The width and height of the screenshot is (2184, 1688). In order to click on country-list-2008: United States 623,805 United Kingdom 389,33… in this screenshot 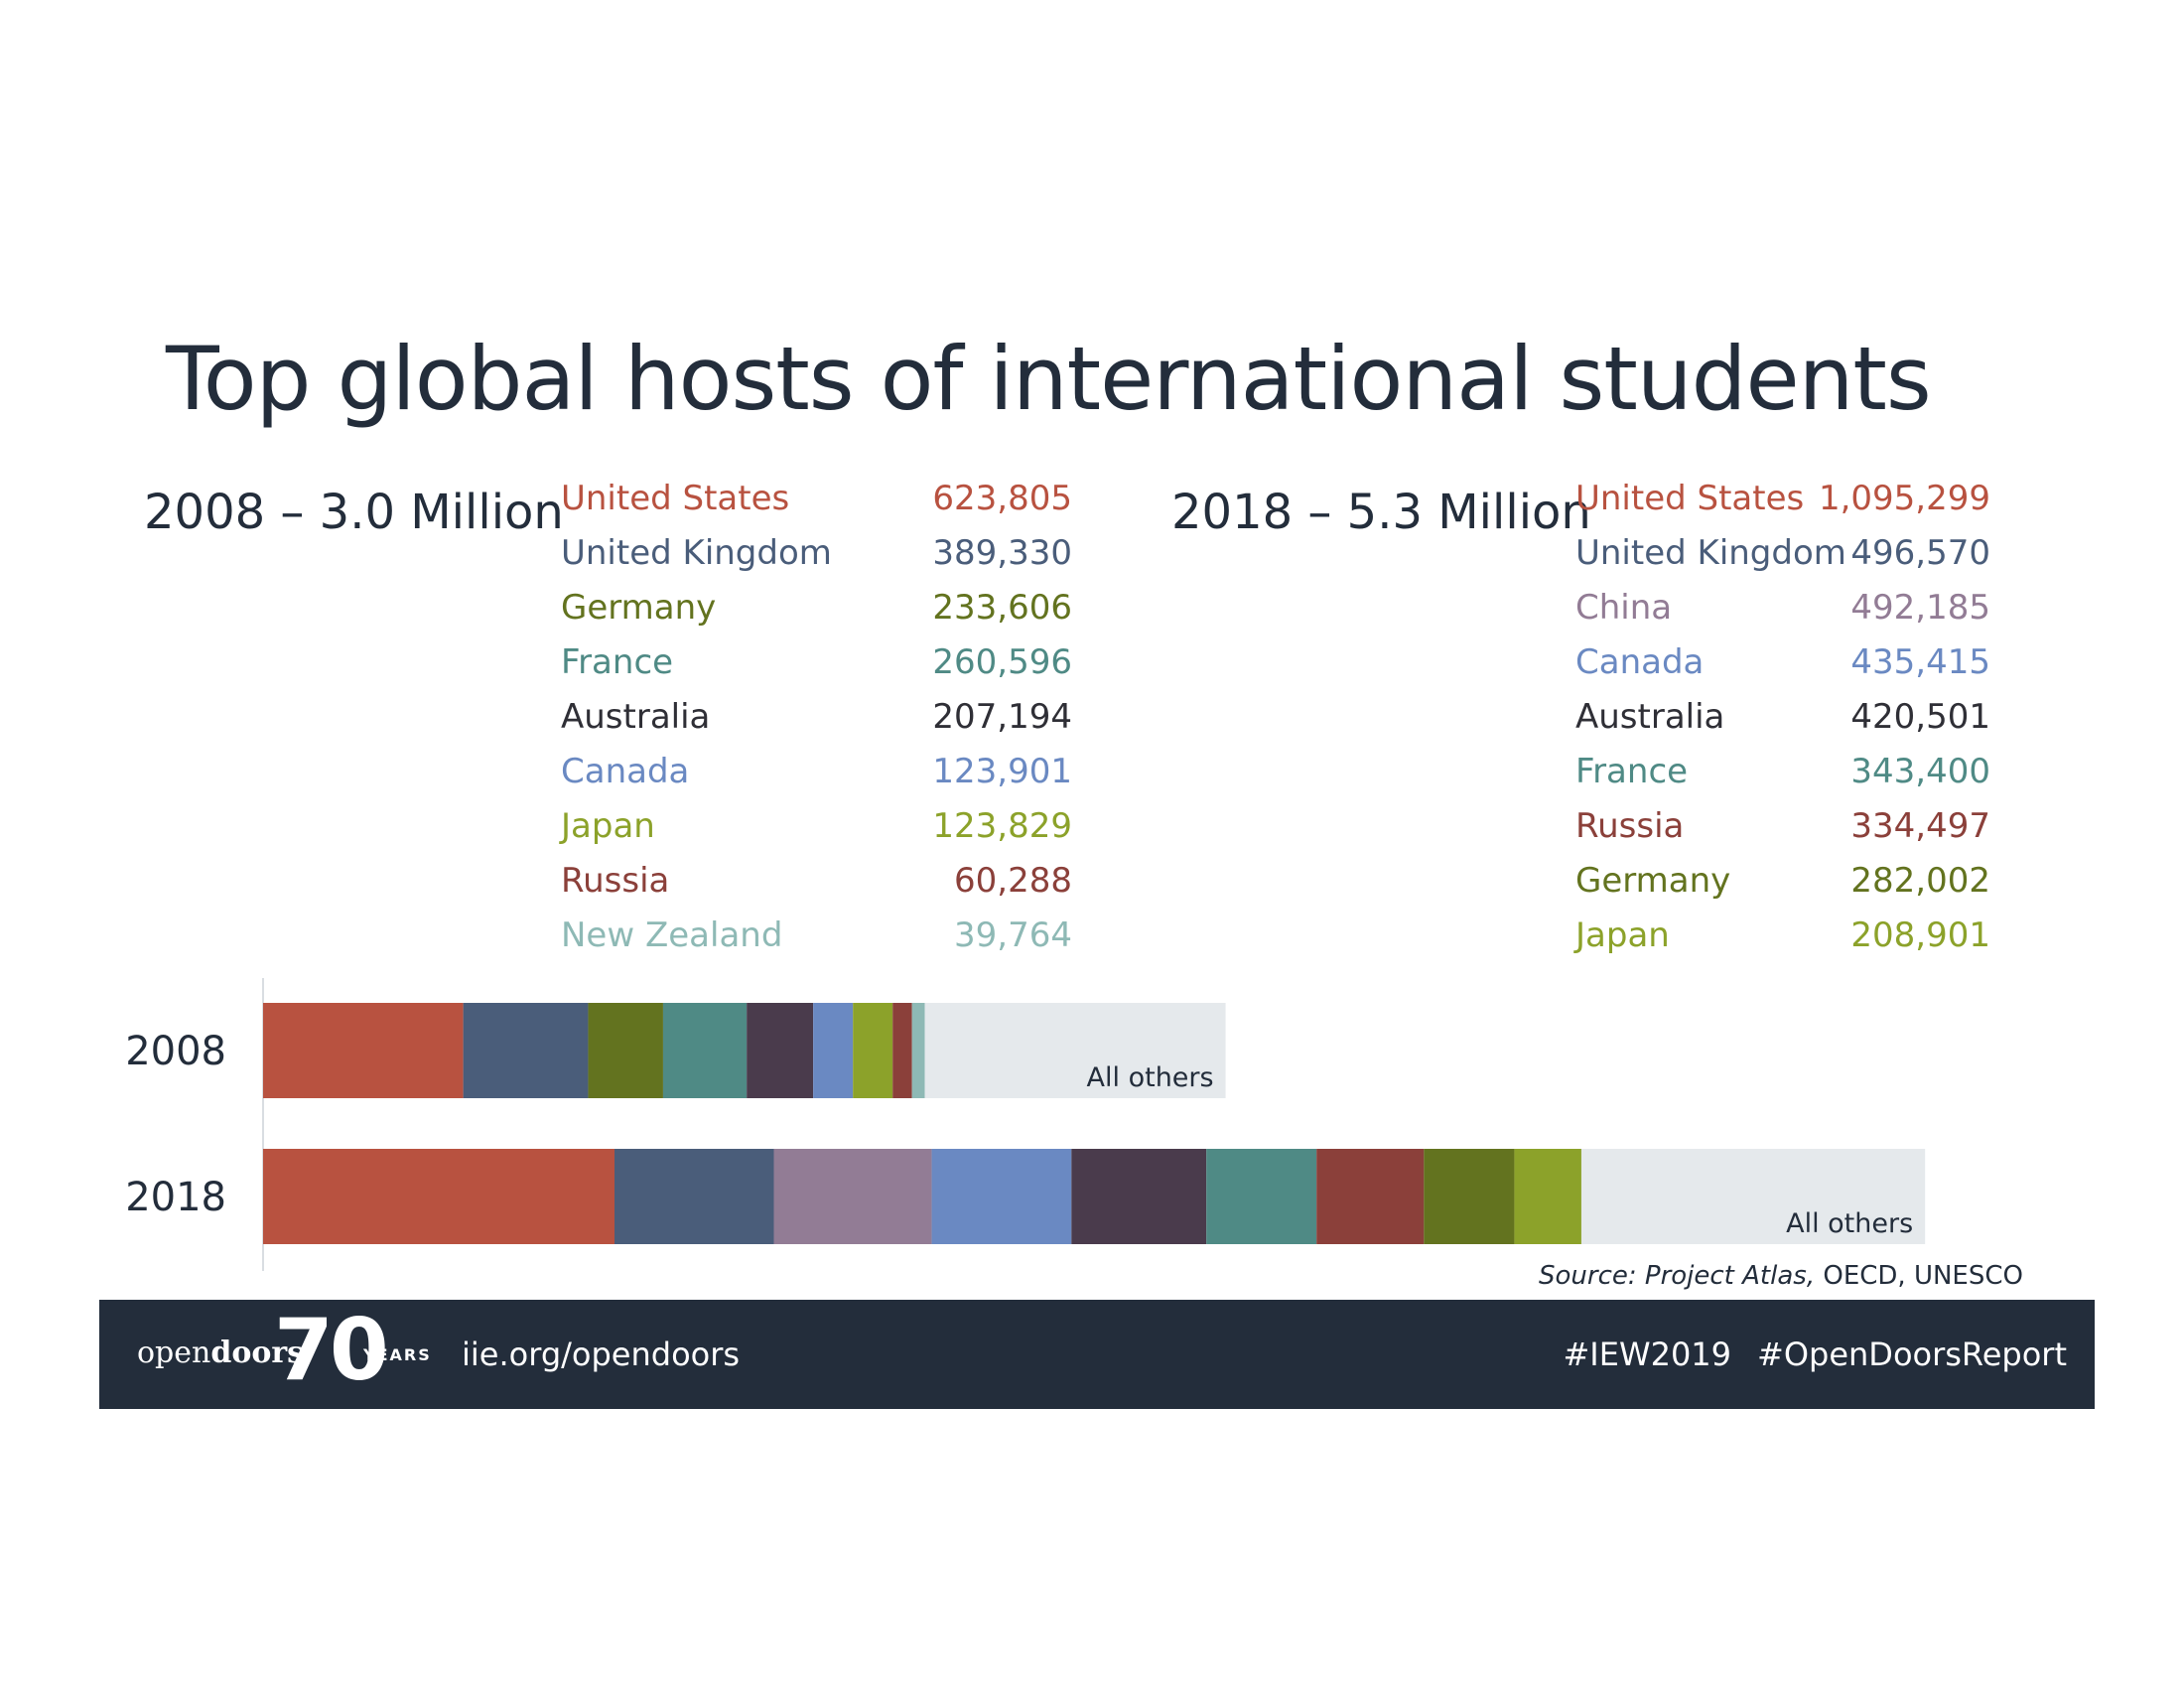, I will do `click(816, 717)`.